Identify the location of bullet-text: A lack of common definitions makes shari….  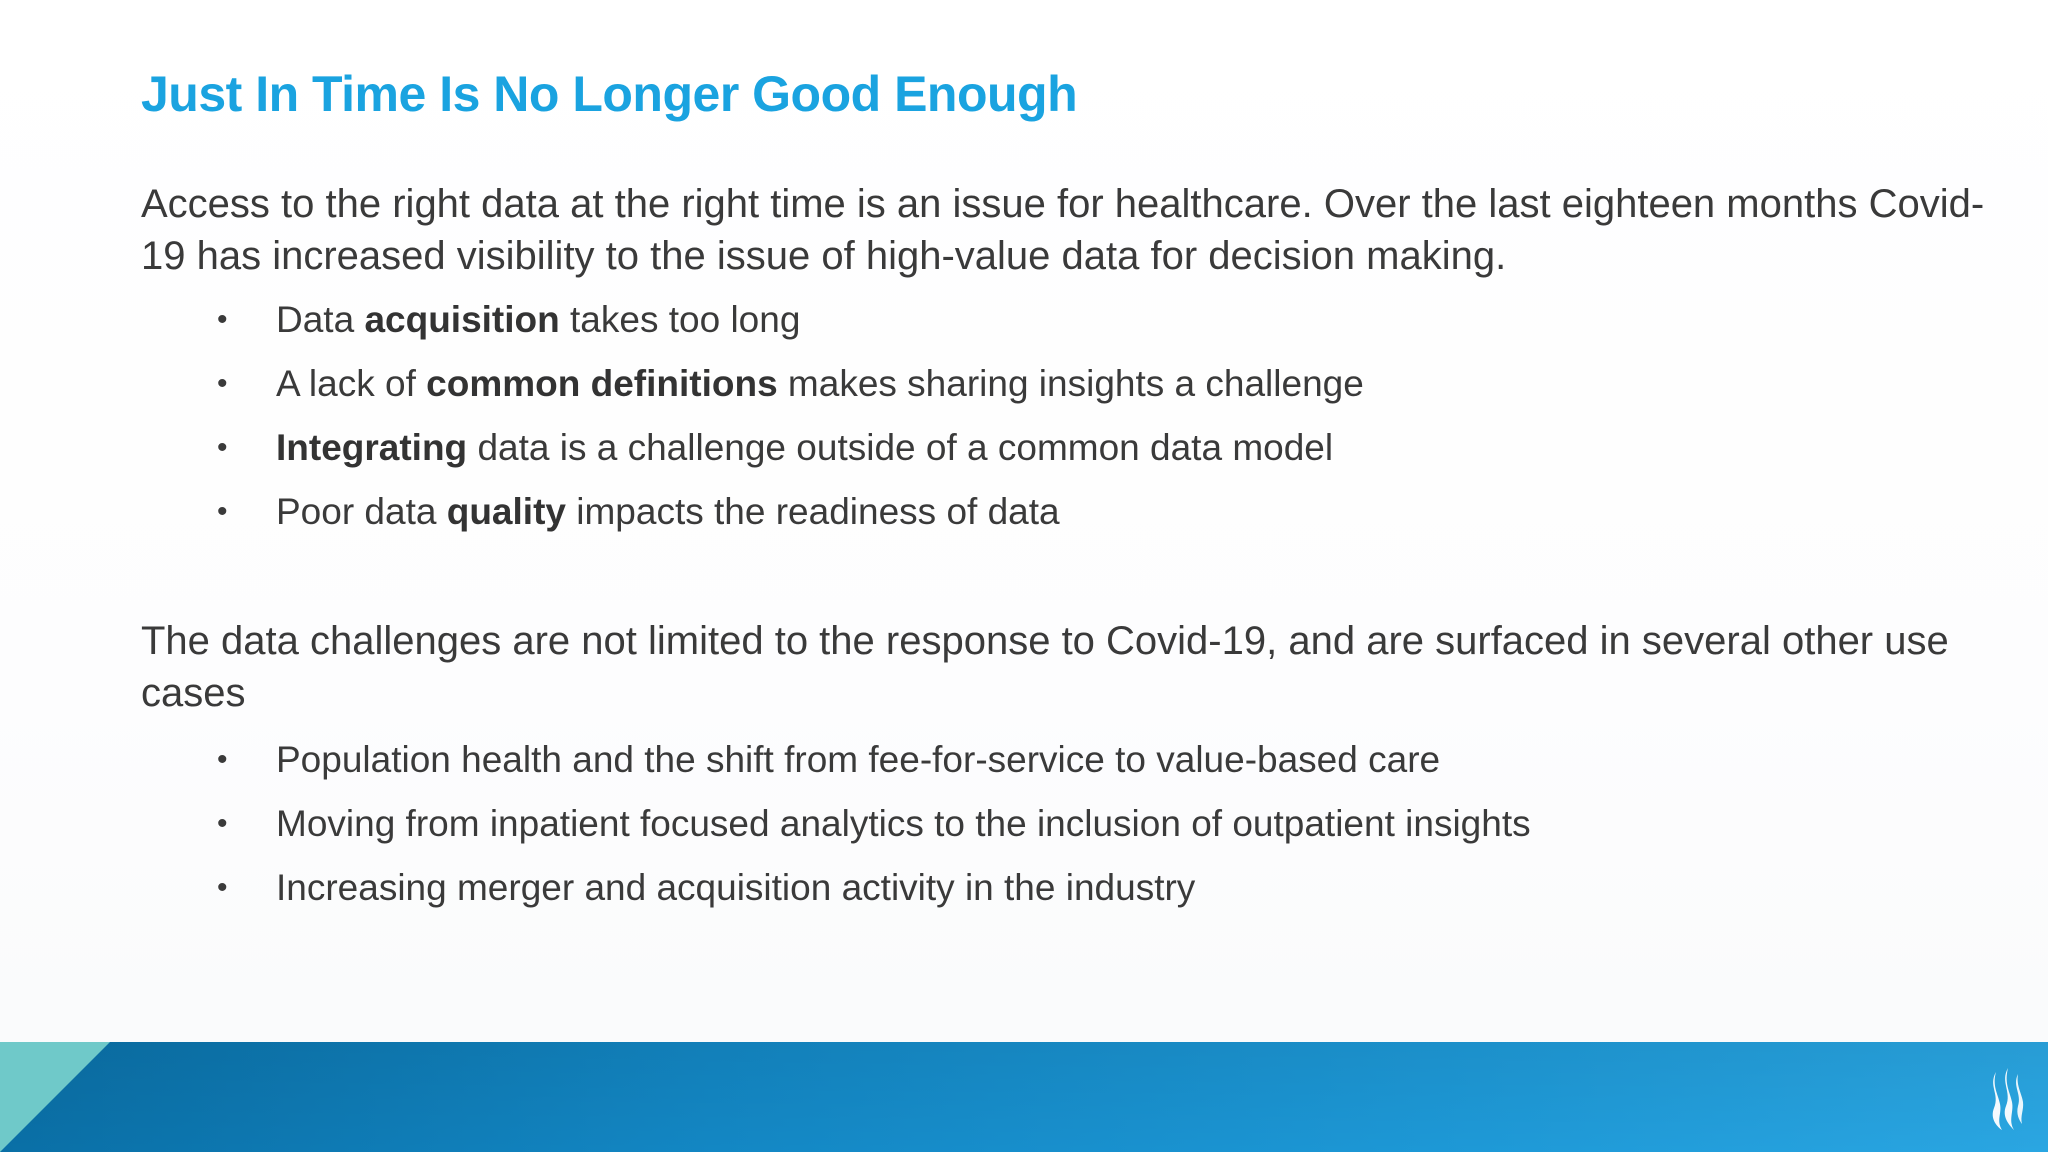
(820, 384).